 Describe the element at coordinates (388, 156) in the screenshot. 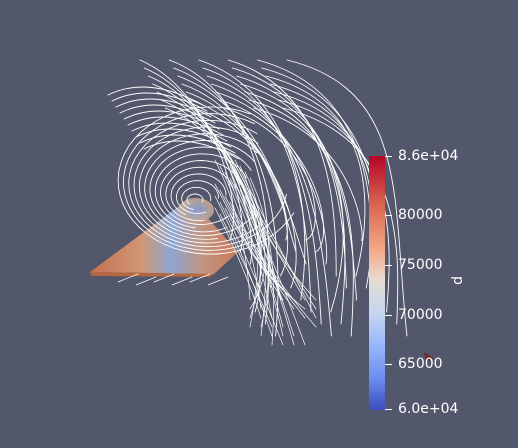

I see `tick-mark-max` at that location.